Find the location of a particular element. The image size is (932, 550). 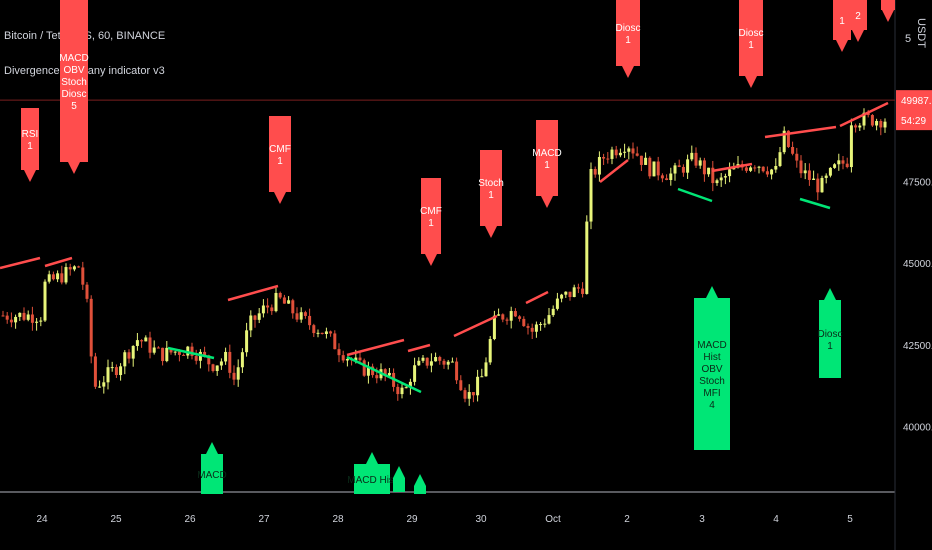

bearish-signal-badge: 1 is located at coordinates (842, 26).